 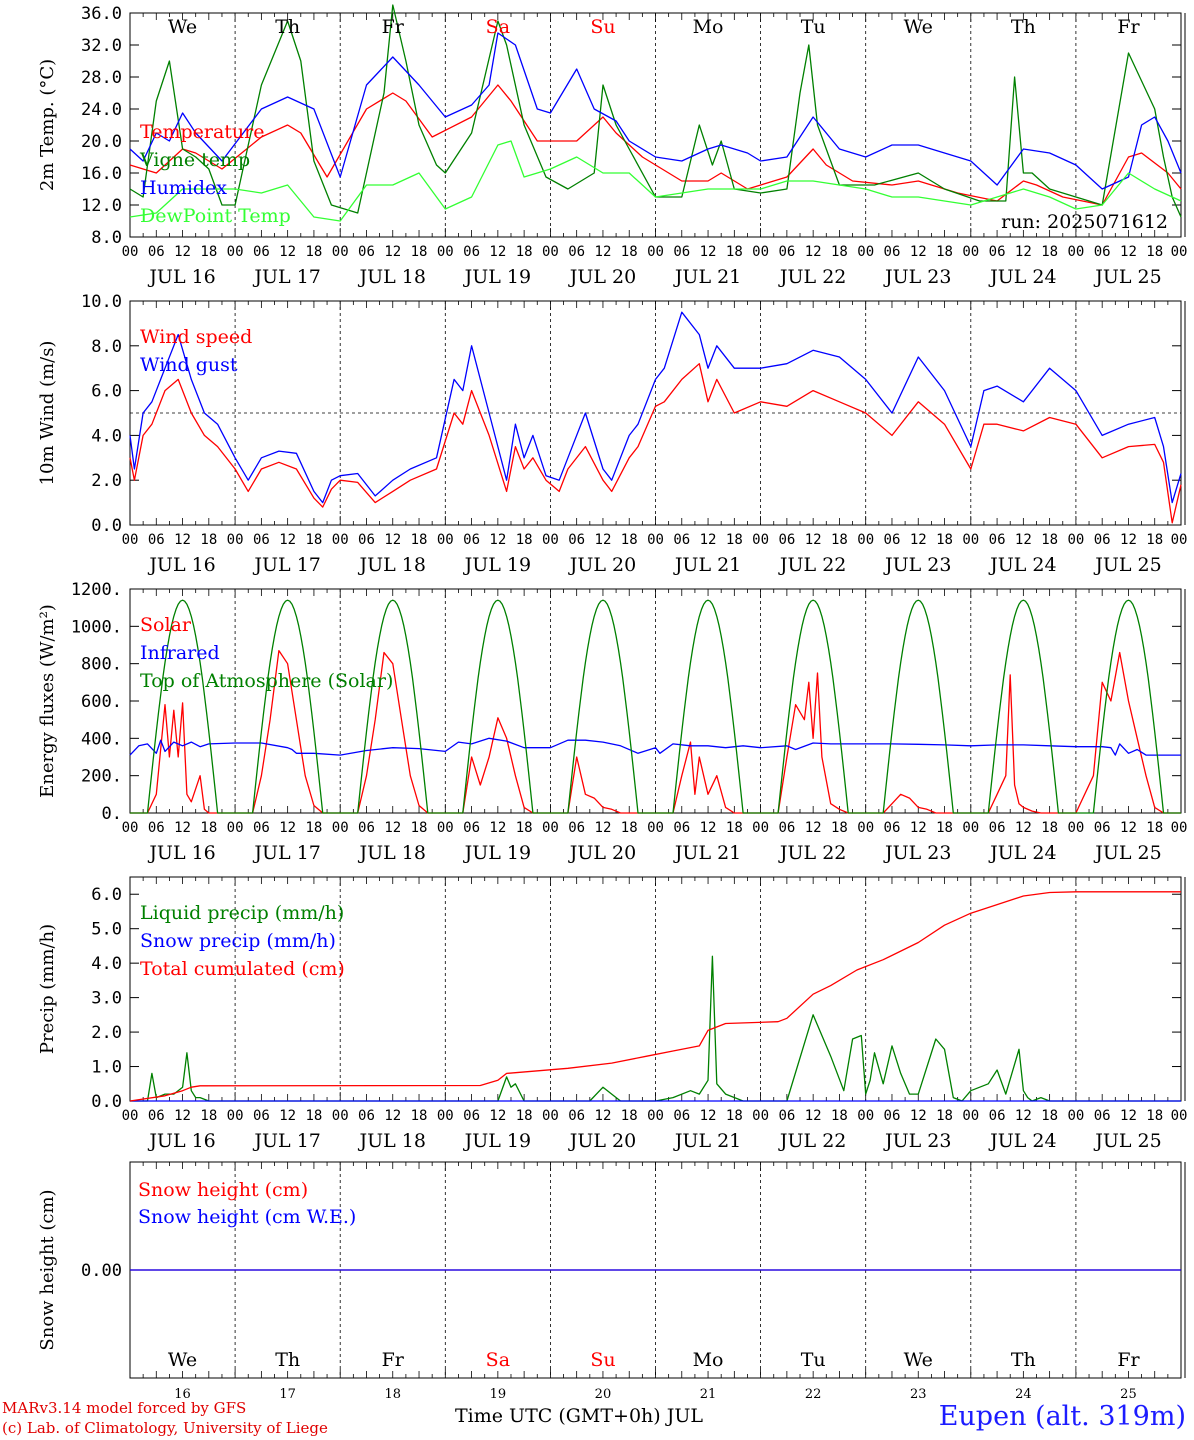 I want to click on y-tick-label: 28.0, so click(x=101, y=78).